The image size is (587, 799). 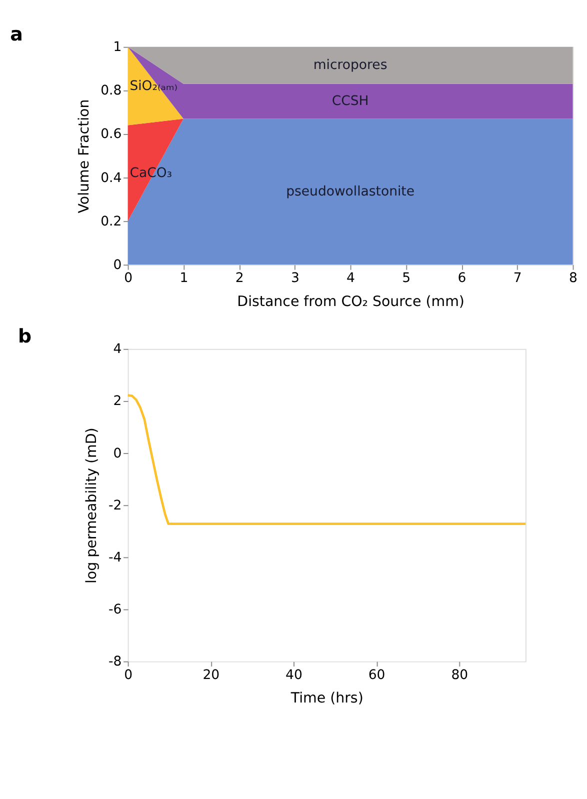 What do you see at coordinates (92, 506) in the screenshot?
I see `y-axis-title: log permeability (mD)` at bounding box center [92, 506].